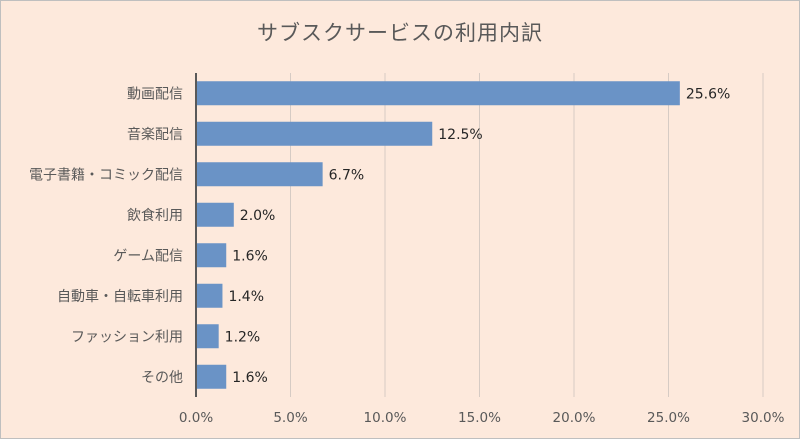 The image size is (800, 439). What do you see at coordinates (246, 297) in the screenshot?
I see `data-label: 1.4%` at bounding box center [246, 297].